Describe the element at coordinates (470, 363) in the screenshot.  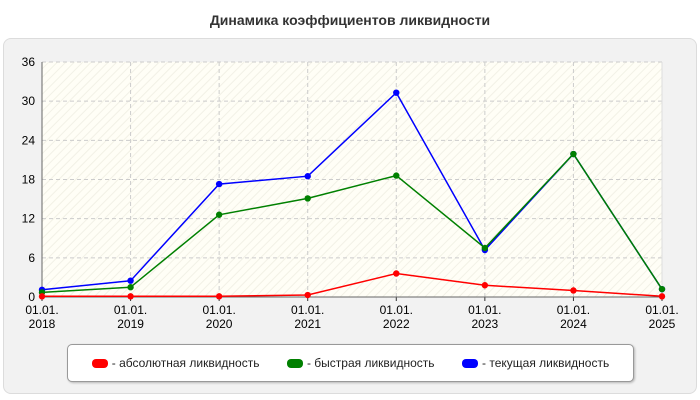
I see `legend-swatch-blue` at that location.